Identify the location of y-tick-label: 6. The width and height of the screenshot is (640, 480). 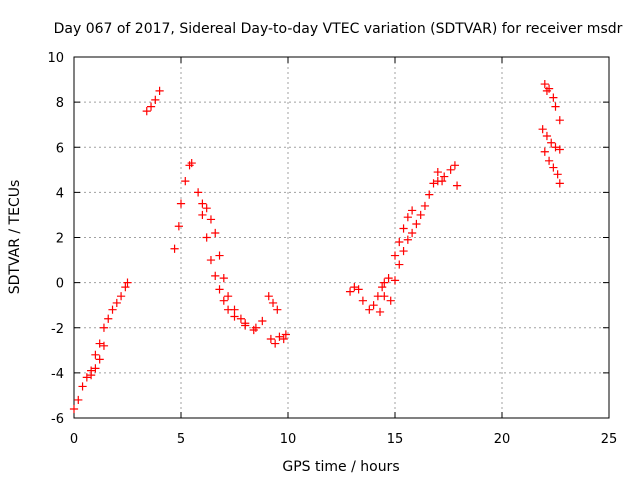
(60, 148).